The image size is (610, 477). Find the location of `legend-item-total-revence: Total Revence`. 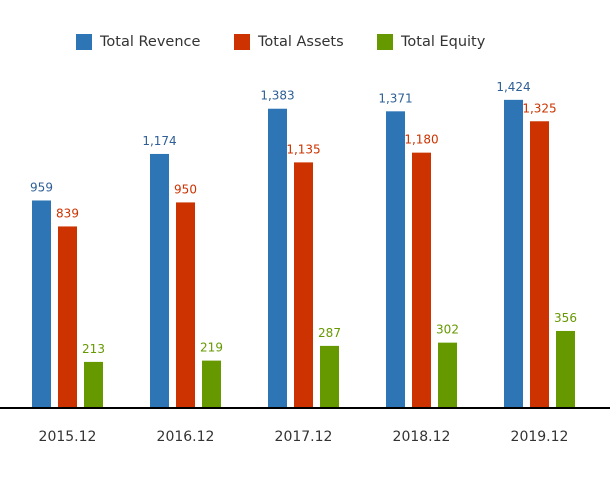

legend-item-total-revence: Total Revence is located at coordinates (138, 42).